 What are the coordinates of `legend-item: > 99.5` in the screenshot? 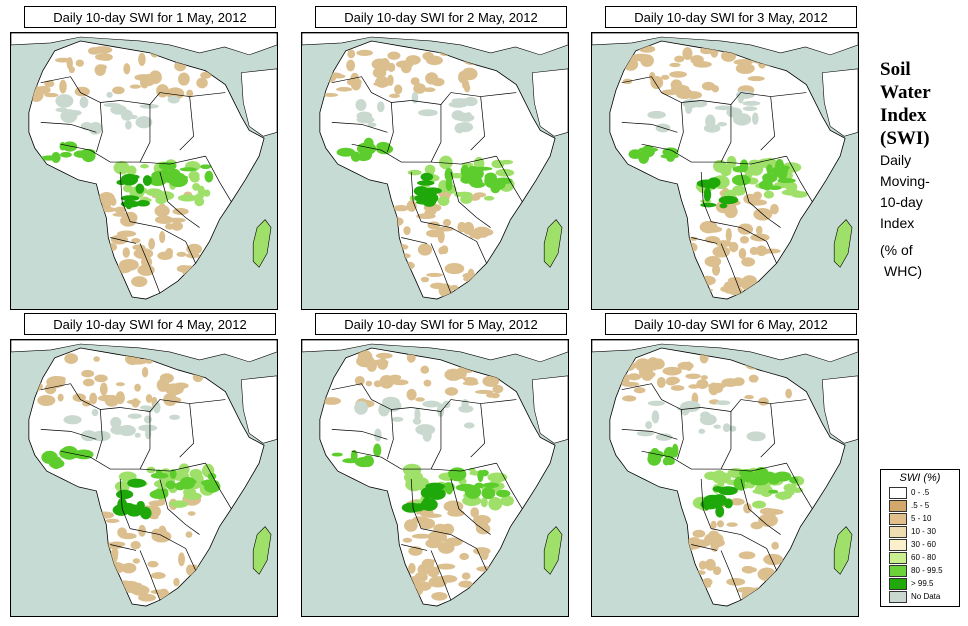 It's located at (924, 583).